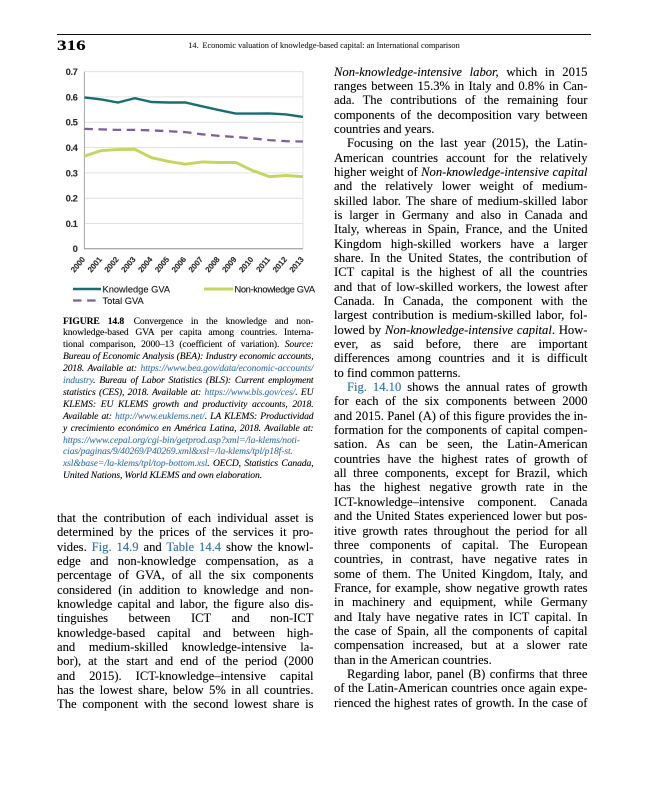  Describe the element at coordinates (246, 265) in the screenshot. I see `svg-text: 2010` at that location.